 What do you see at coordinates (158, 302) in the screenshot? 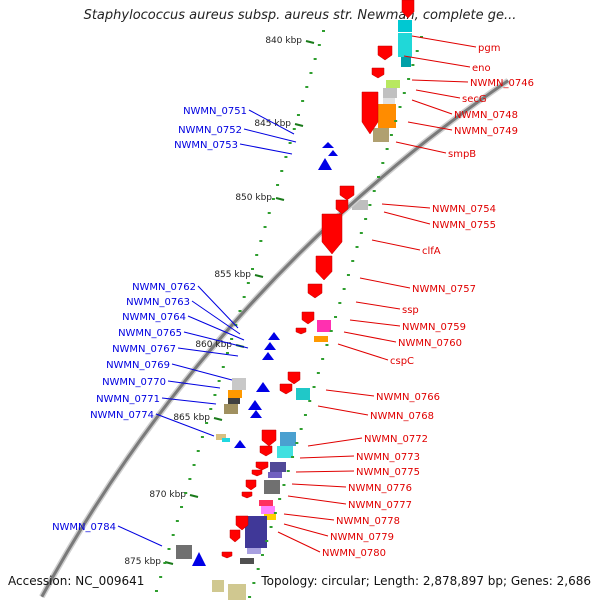
I see `minus-gene-label: NWMN_0763` at bounding box center [158, 302].